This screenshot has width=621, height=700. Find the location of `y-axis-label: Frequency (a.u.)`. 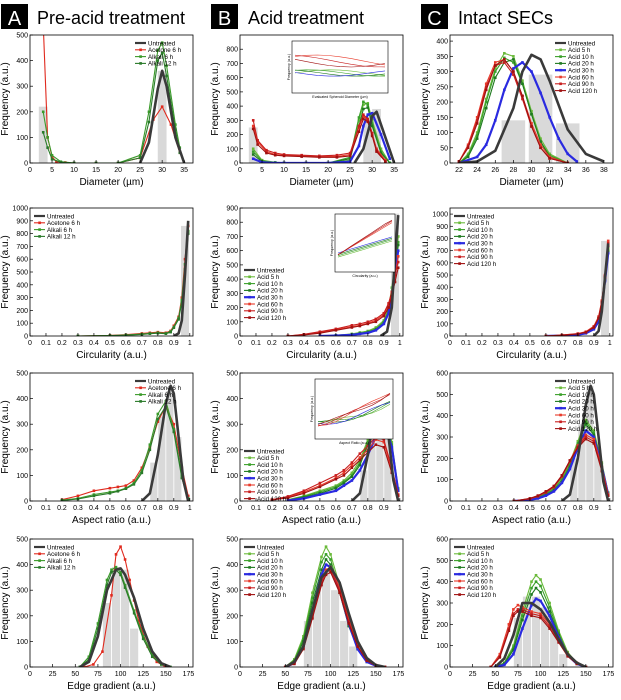

y-axis-label: Frequency (a.u.) is located at coordinates (425, 271).